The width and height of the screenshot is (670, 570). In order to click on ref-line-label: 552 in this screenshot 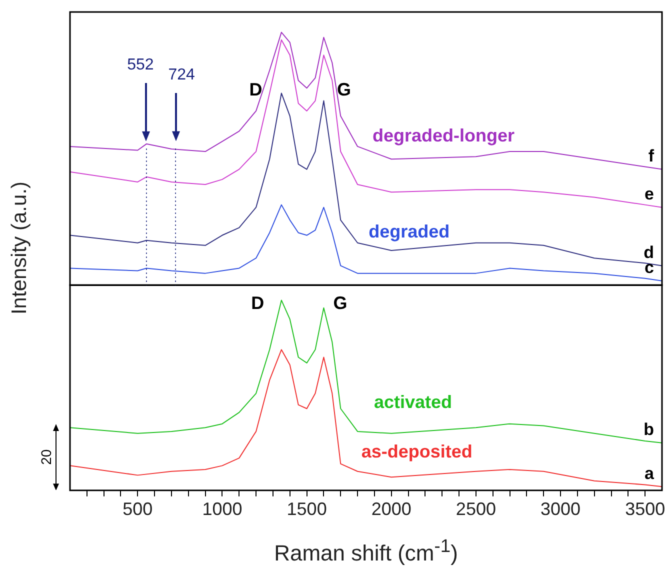, I will do `click(140, 65)`.